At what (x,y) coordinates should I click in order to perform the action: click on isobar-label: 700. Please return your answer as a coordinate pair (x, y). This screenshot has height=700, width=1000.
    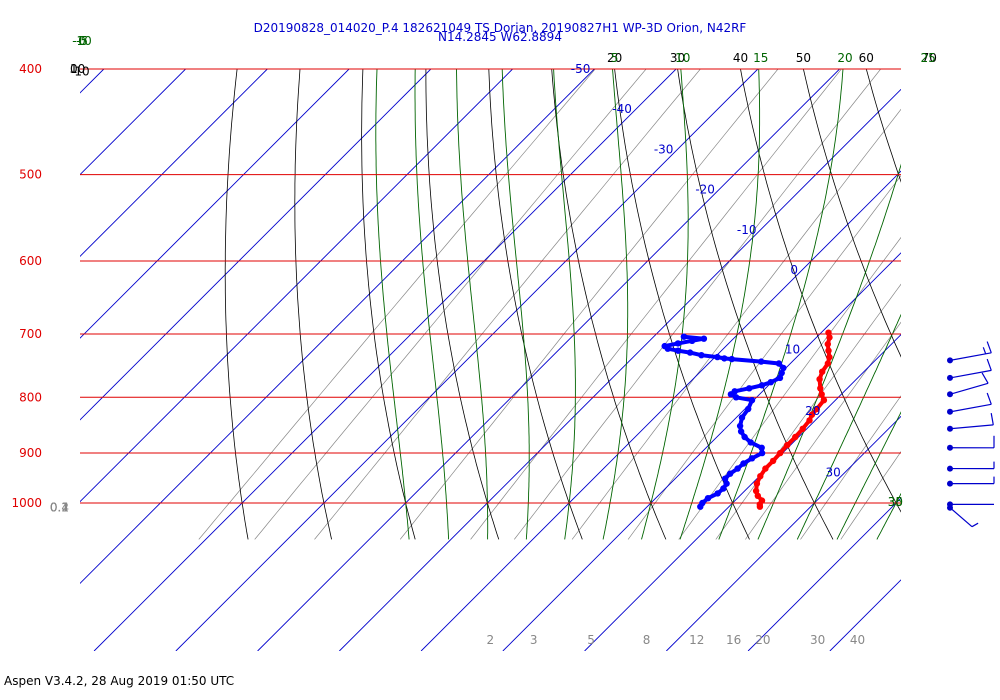
    Looking at the image, I should click on (30, 334).